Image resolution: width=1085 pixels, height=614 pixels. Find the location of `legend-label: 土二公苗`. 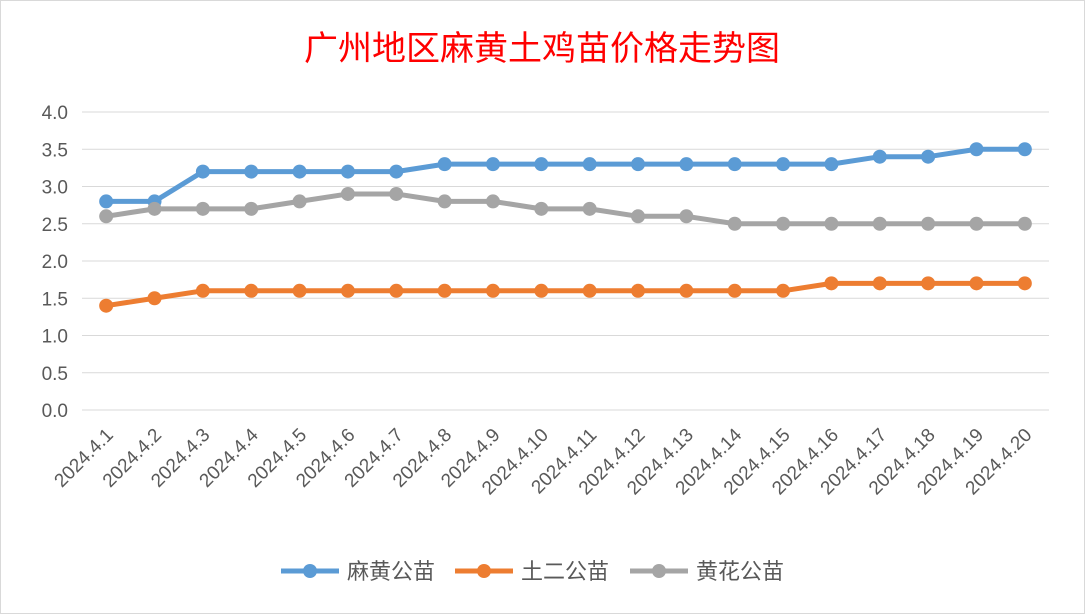

legend-label: 土二公苗 is located at coordinates (565, 572).